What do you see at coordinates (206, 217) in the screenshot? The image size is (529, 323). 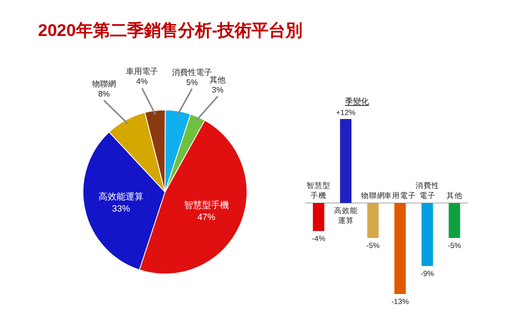 I see `data-label: 47%` at bounding box center [206, 217].